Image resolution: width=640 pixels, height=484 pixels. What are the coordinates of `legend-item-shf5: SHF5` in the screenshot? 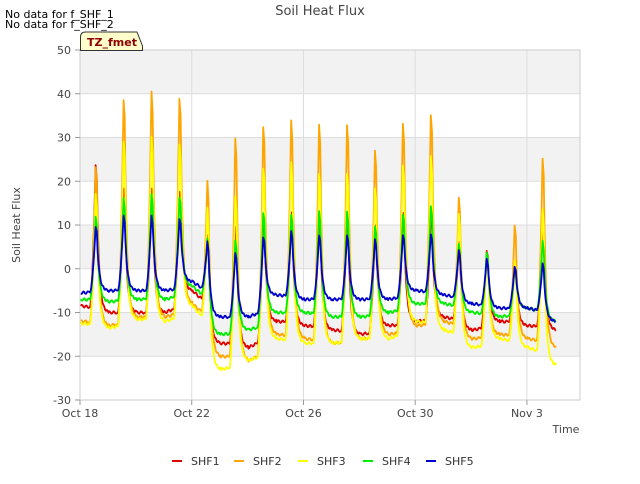 It's located at (450, 461).